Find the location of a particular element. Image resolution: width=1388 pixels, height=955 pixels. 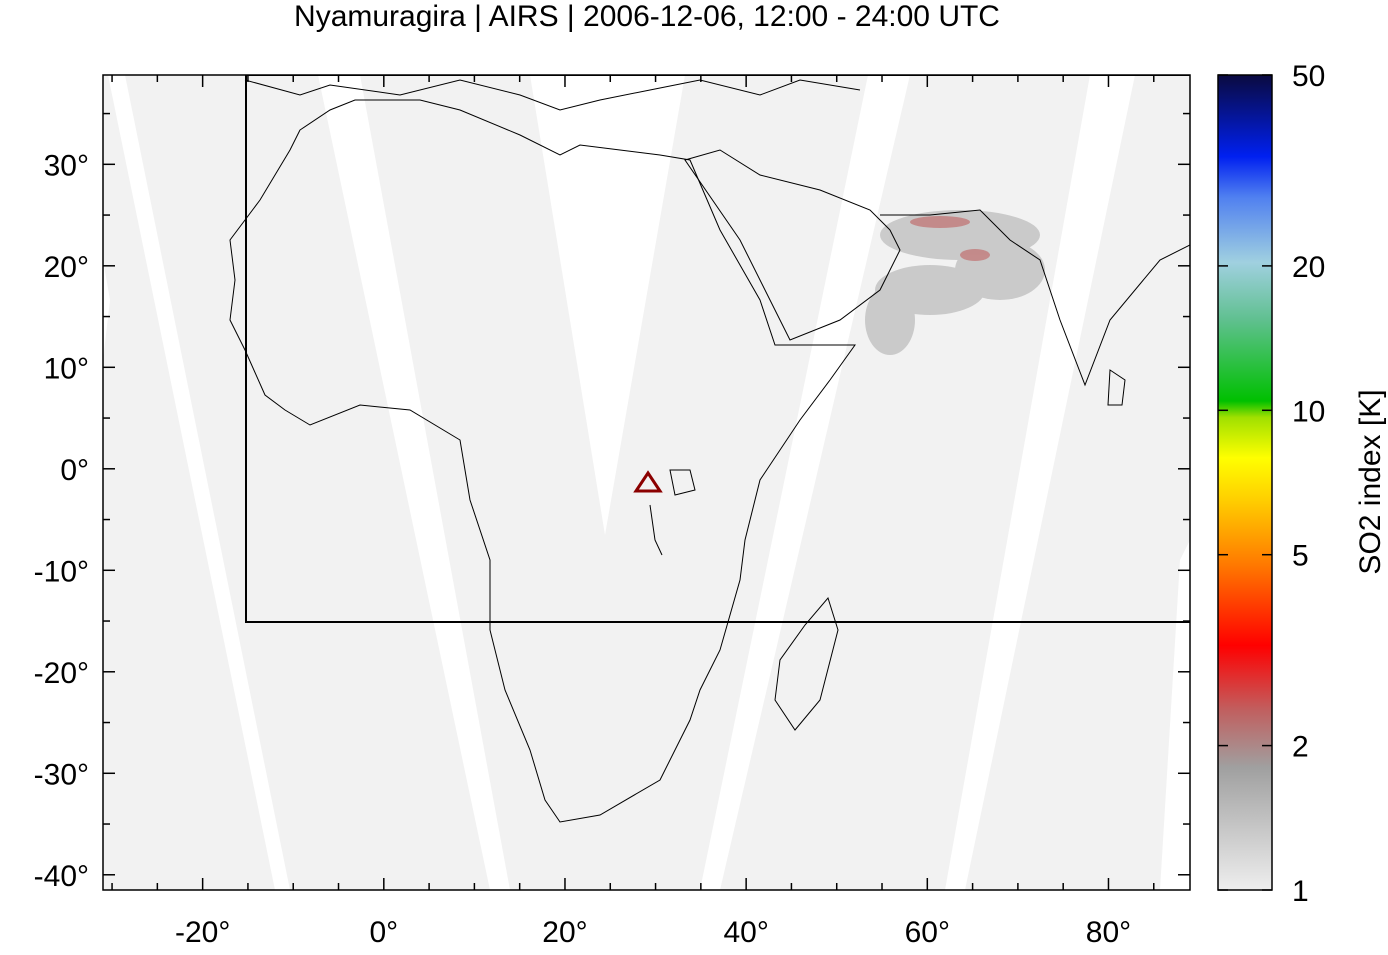

colorbar-tick-label: 1 is located at coordinates (1300, 891).